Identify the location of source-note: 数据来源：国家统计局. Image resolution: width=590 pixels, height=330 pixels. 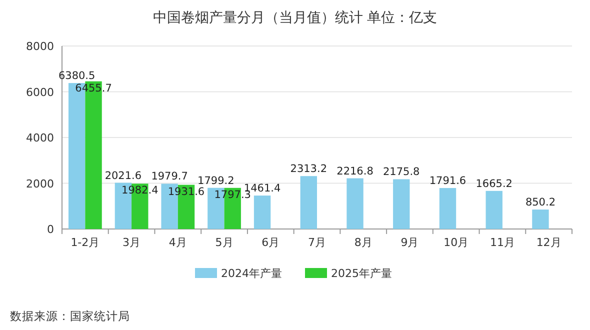
(70, 316).